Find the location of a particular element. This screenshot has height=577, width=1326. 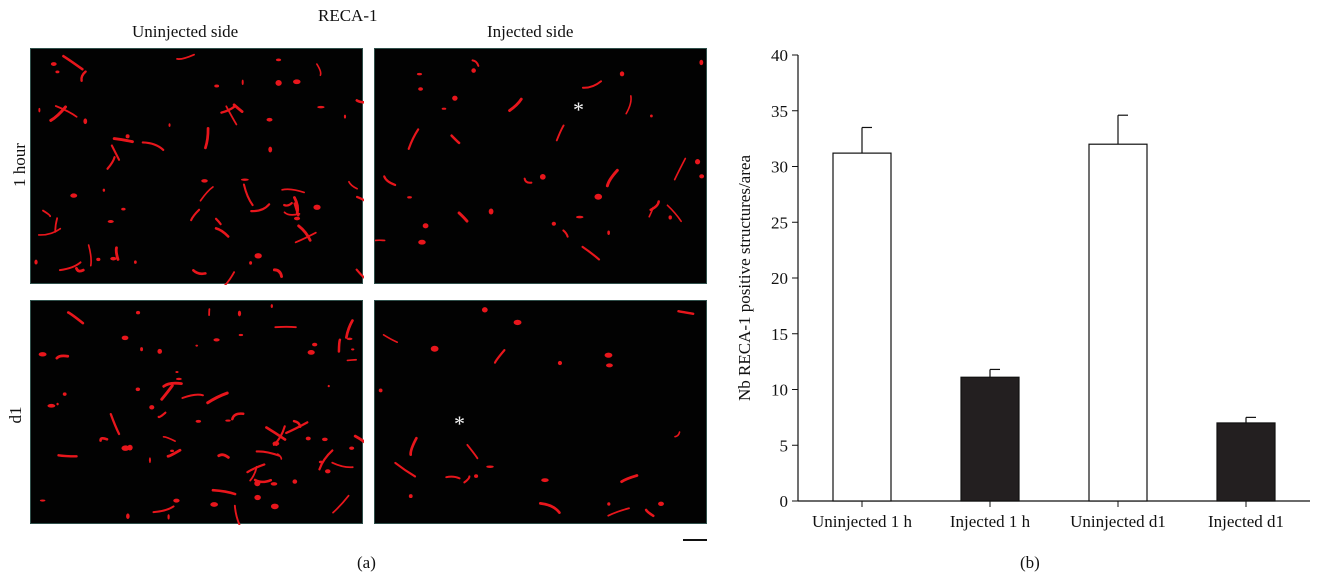

row-label-d1: d1 is located at coordinates (15, 415).